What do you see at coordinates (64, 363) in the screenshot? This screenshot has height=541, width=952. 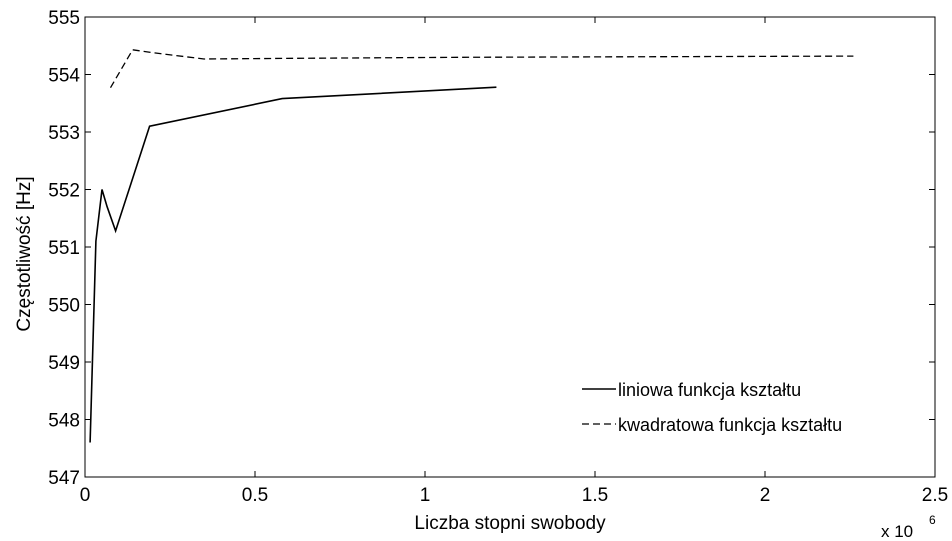 I see `y-tick-label: 549` at bounding box center [64, 363].